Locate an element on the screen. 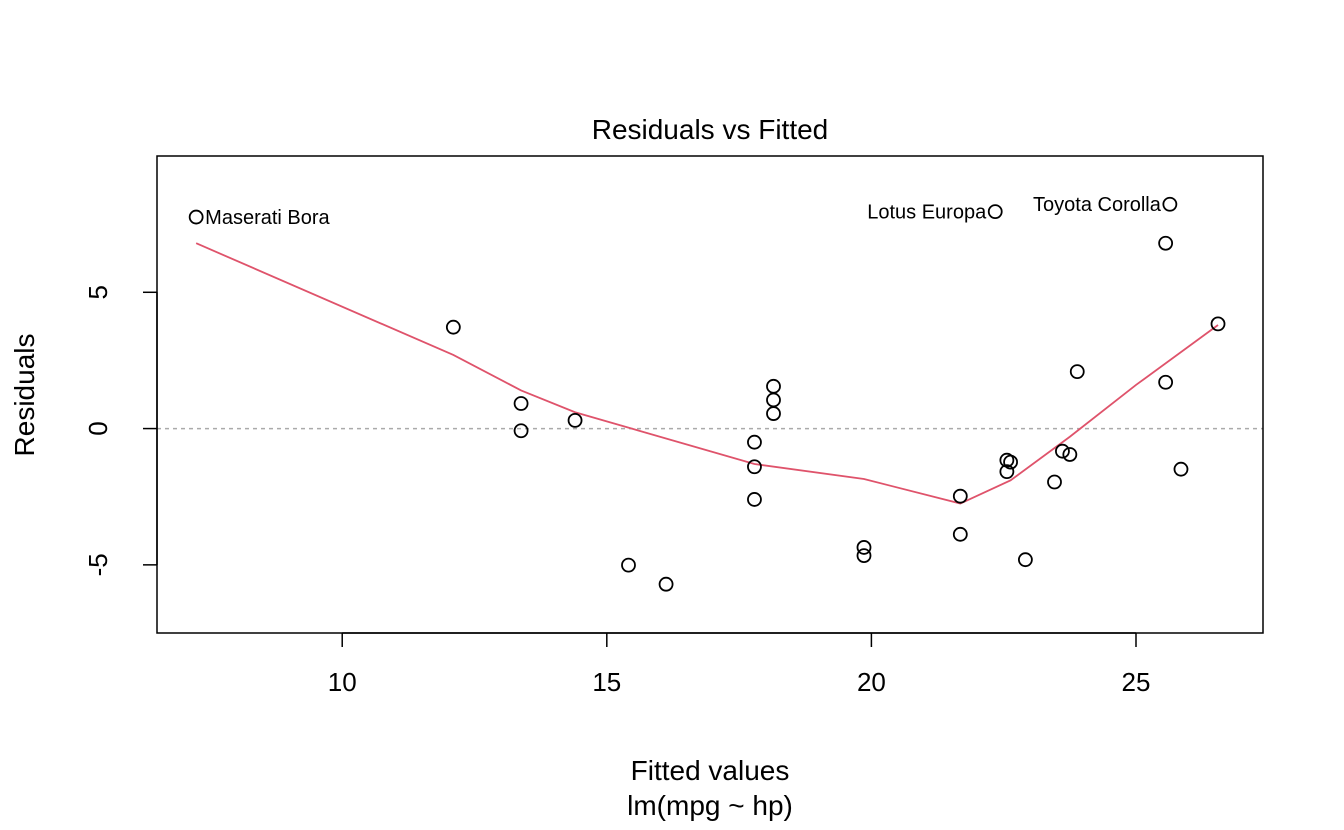 Image resolution: width=1344 pixels, height=830 pixels. point-label: Maserati Bora is located at coordinates (267, 218).